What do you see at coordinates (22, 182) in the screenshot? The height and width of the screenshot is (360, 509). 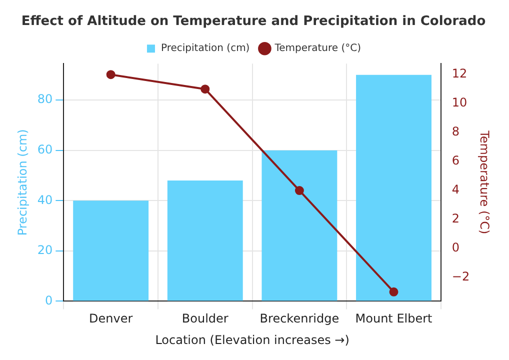 I see `y-axis-title: Precipitation (cm)` at bounding box center [22, 182].